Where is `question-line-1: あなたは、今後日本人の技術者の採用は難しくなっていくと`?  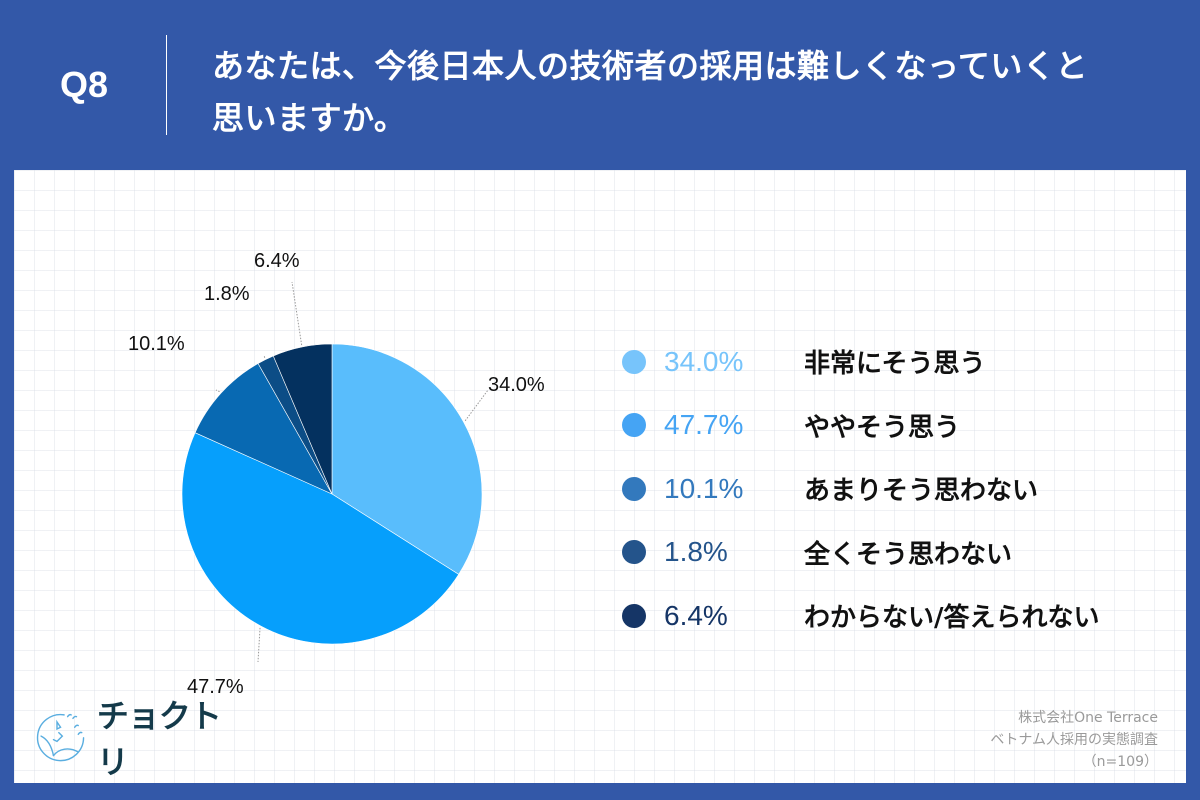 question-line-1: あなたは、今後日本人の技術者の採用は難しくなっていくと is located at coordinates (650, 66).